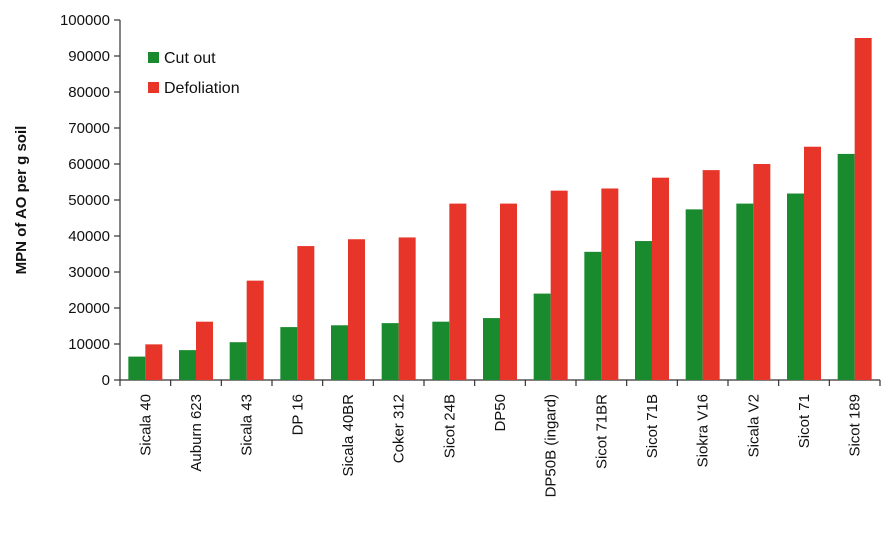 Image resolution: width=893 pixels, height=536 pixels. What do you see at coordinates (551, 445) in the screenshot?
I see `category-label: DP50B (ingard)` at bounding box center [551, 445].